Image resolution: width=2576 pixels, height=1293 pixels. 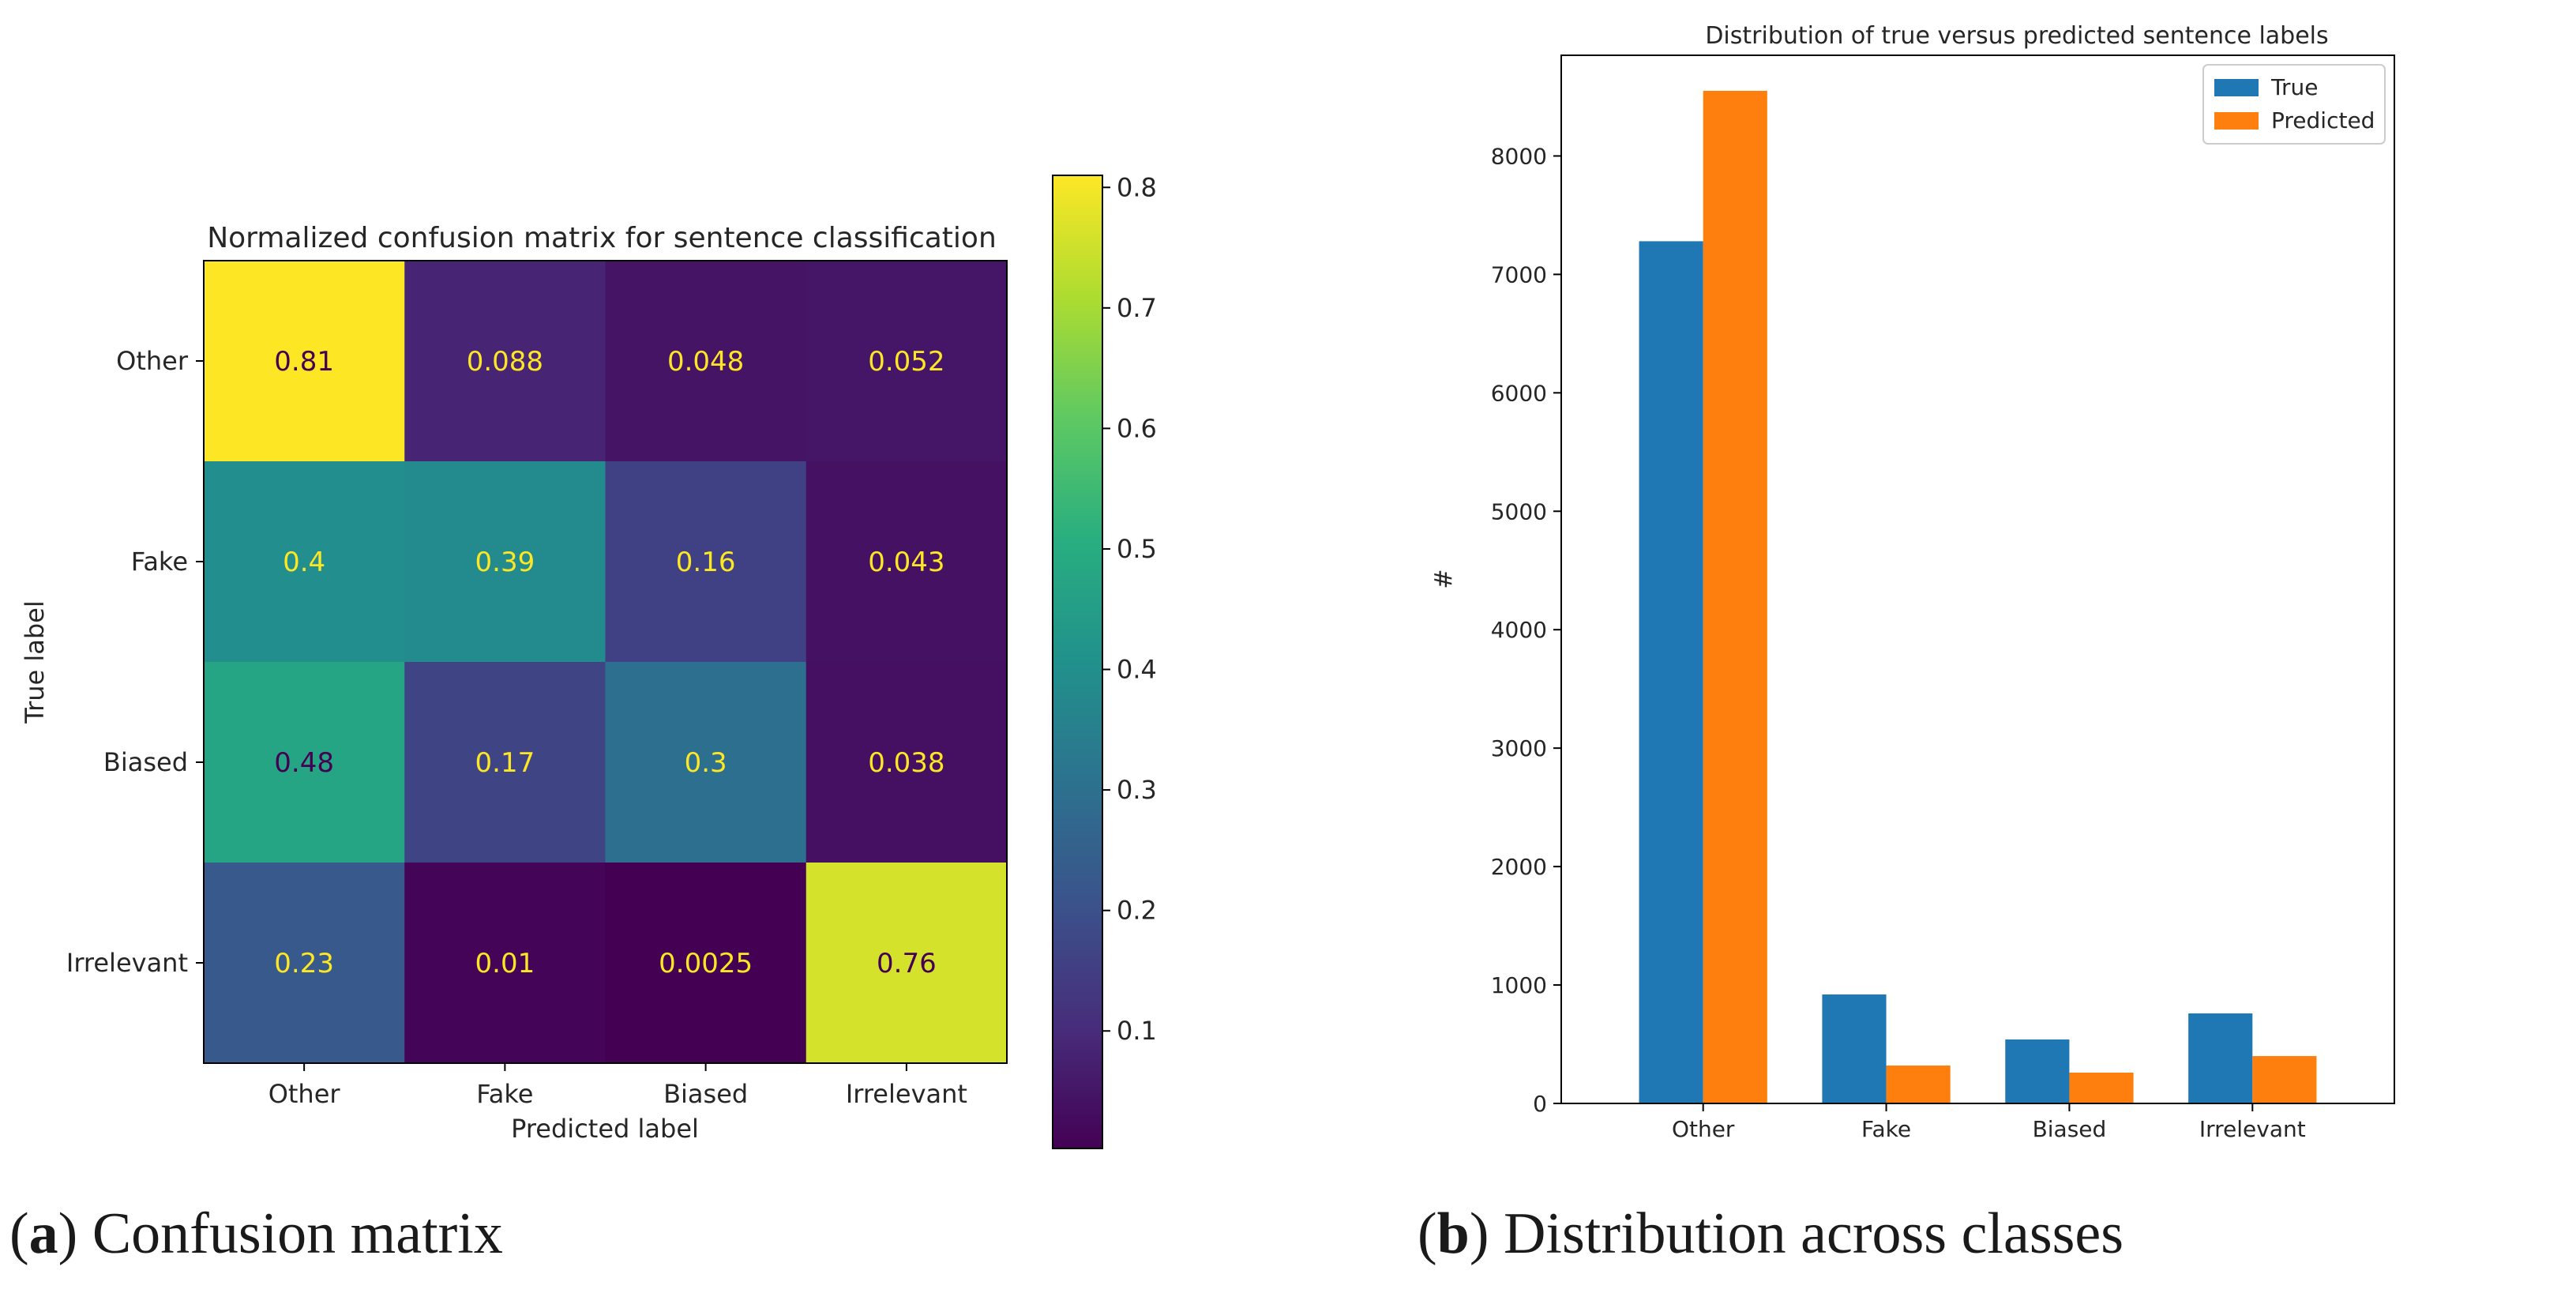 I want to click on bar-ytick-label: 0, so click(x=1540, y=1104).